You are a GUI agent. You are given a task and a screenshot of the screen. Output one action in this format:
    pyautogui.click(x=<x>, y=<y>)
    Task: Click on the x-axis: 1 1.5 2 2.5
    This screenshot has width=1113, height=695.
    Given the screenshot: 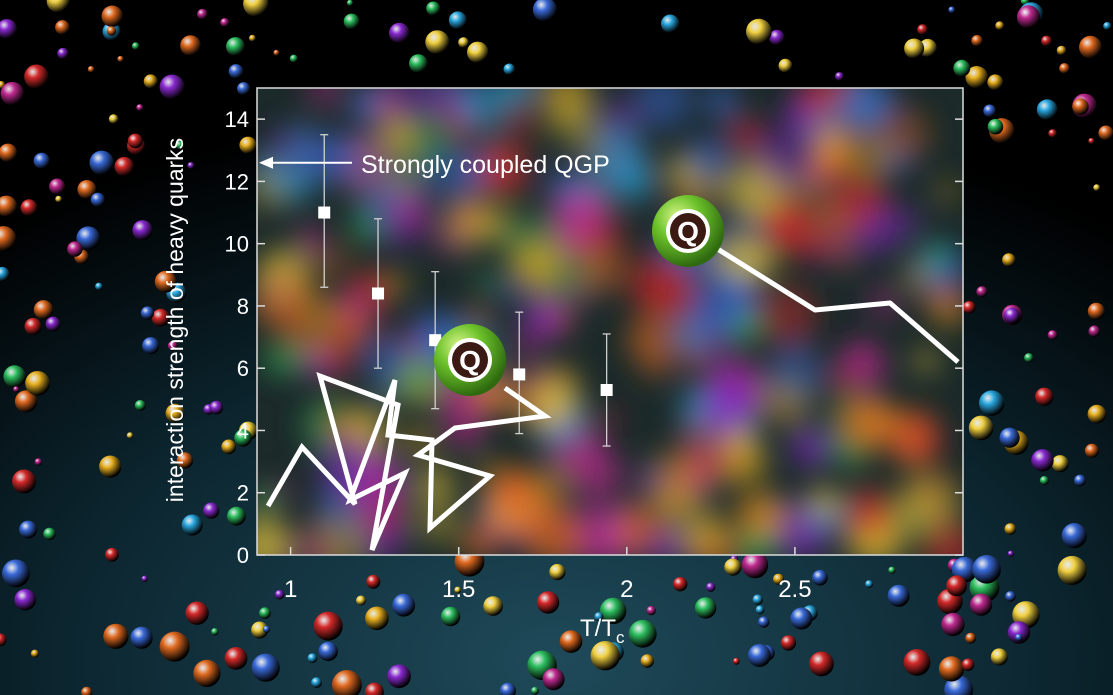 What is the action you would take?
    pyautogui.click(x=548, y=575)
    